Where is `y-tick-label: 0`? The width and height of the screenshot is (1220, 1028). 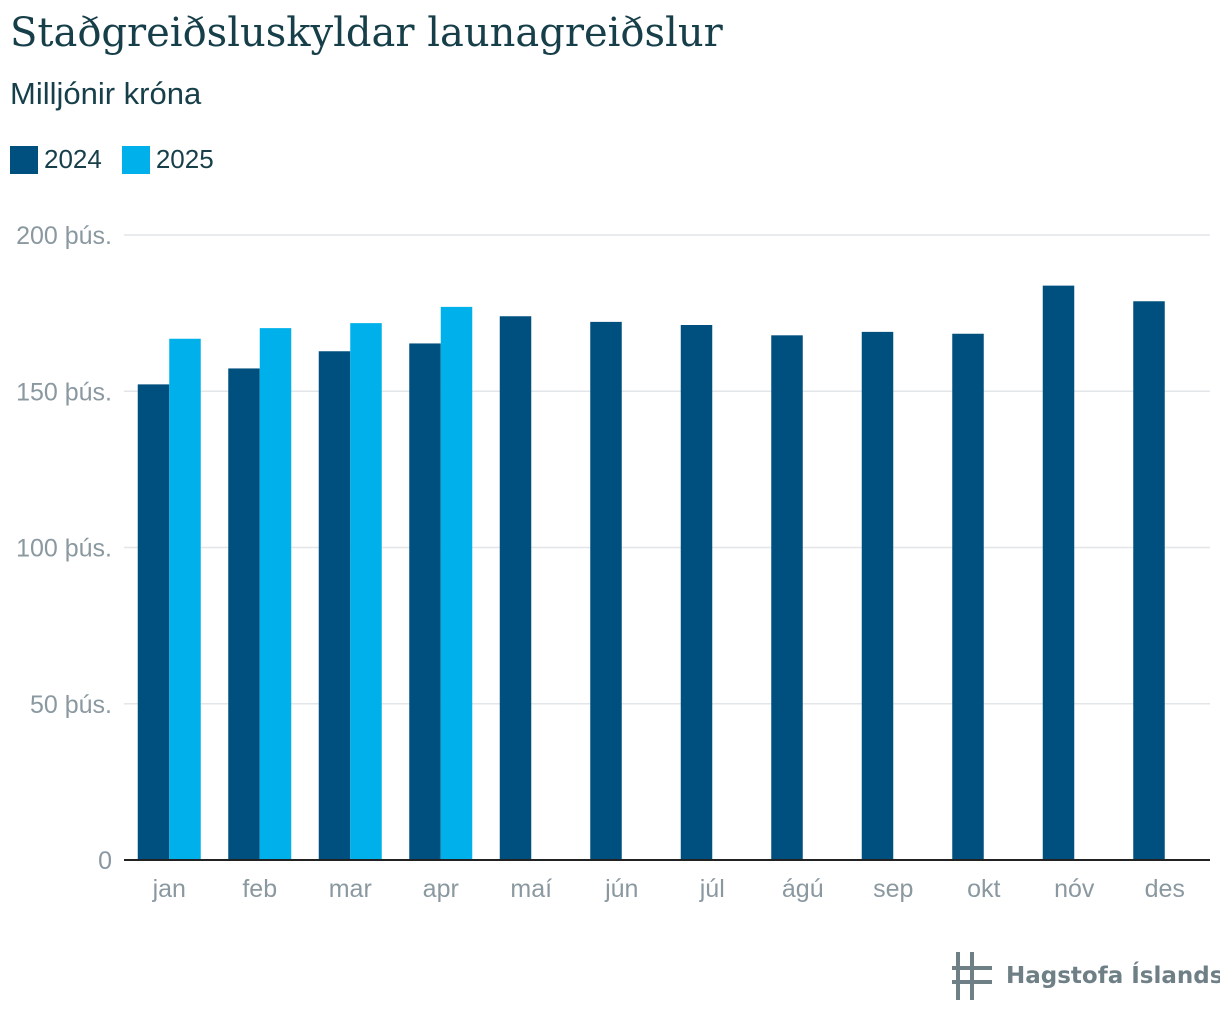 y-tick-label: 0 is located at coordinates (105, 861).